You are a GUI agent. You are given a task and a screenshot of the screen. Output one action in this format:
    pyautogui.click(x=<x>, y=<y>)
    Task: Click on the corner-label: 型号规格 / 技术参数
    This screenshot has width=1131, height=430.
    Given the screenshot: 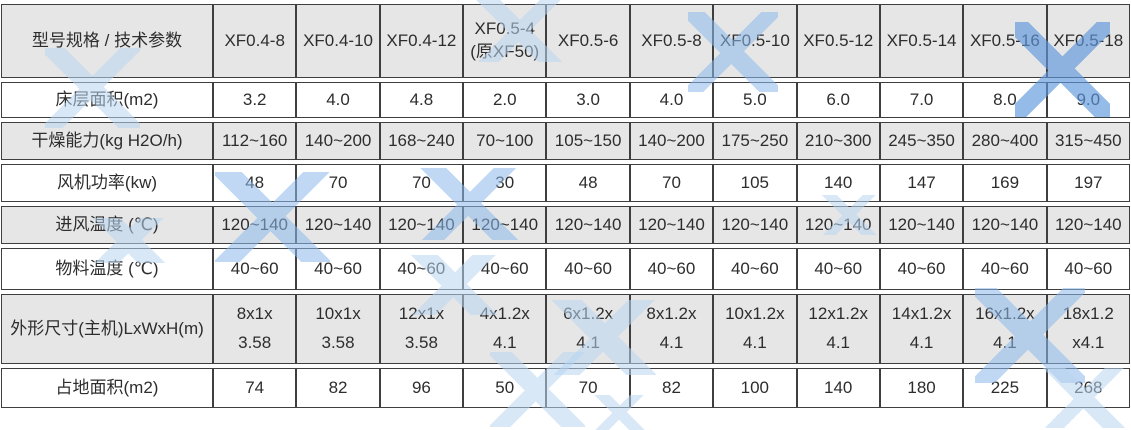 What is the action you would take?
    pyautogui.click(x=107, y=41)
    